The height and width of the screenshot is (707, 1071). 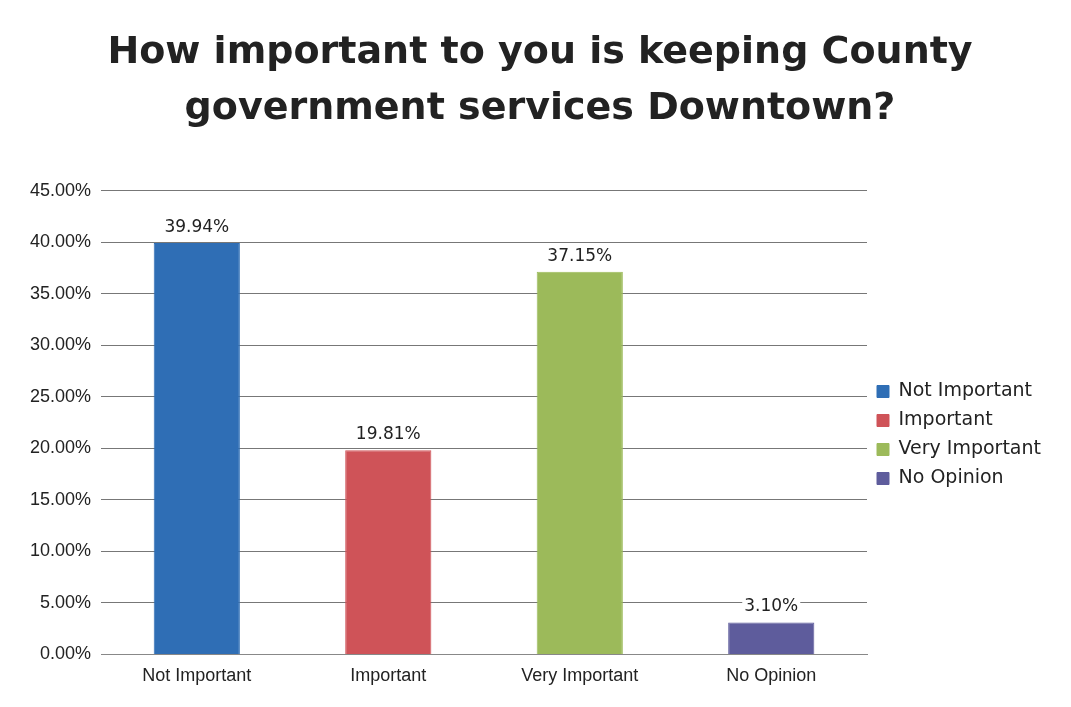 I want to click on y-tick-label: 25.00%, so click(x=60, y=395).